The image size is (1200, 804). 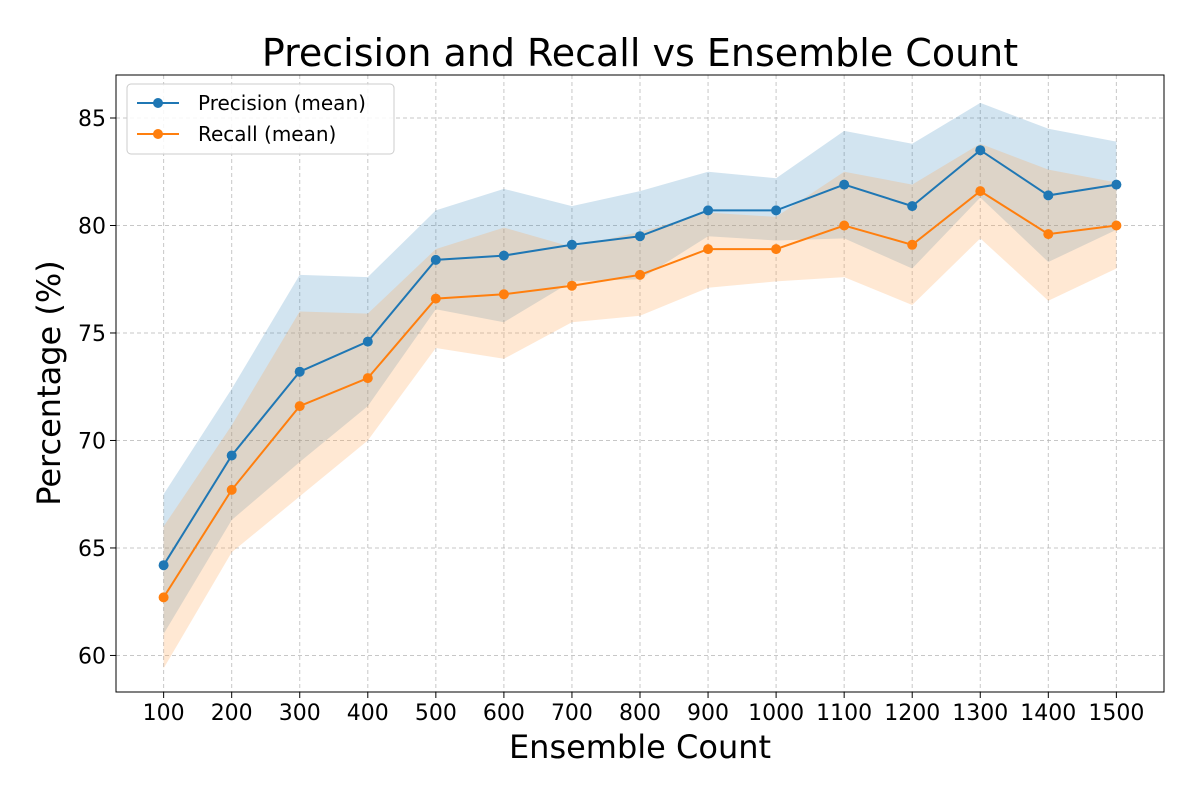 I want to click on legend: Precision (mean) Recall (mean), so click(x=260, y=119).